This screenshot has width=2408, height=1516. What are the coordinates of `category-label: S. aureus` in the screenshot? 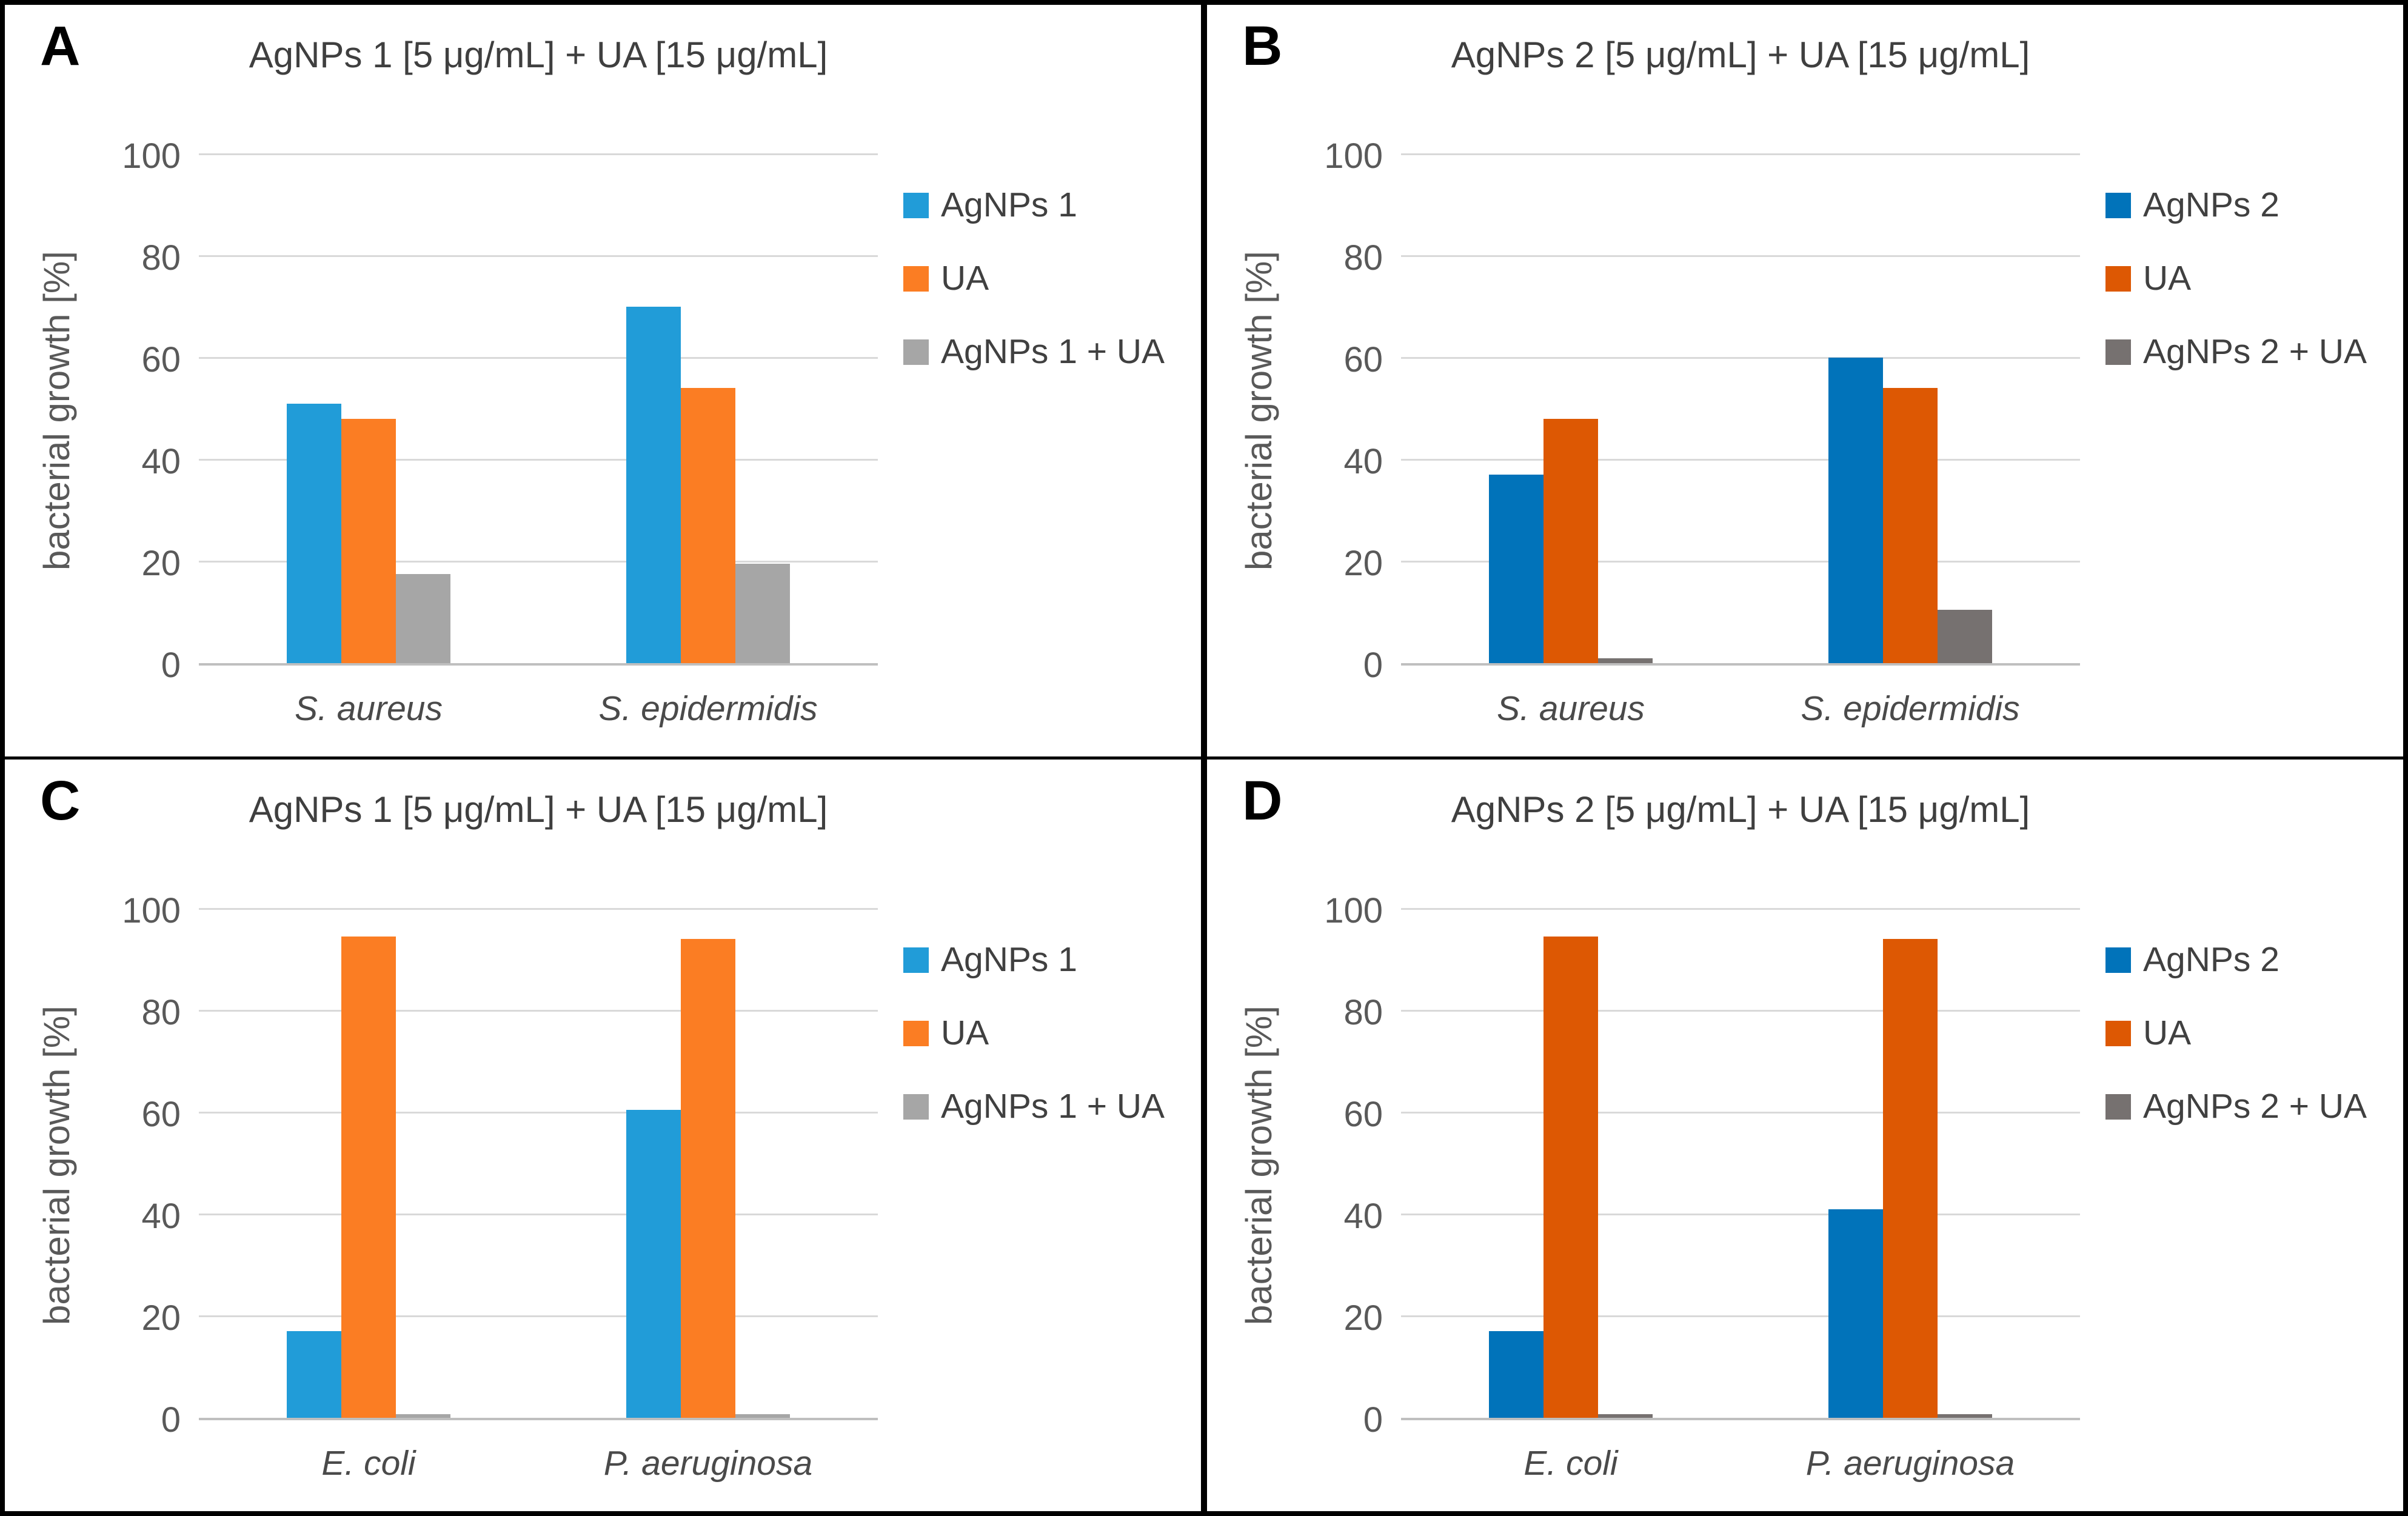 It's located at (369, 708).